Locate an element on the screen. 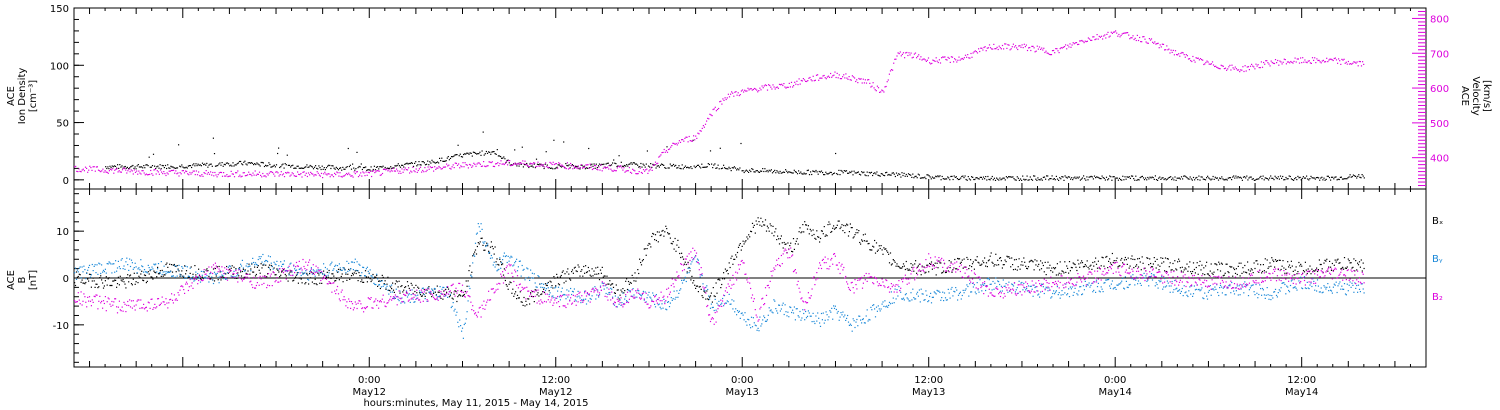 Image resolution: width=1500 pixels, height=410 pixels. top-left-axis-title-line: ACE is located at coordinates (11, 96).